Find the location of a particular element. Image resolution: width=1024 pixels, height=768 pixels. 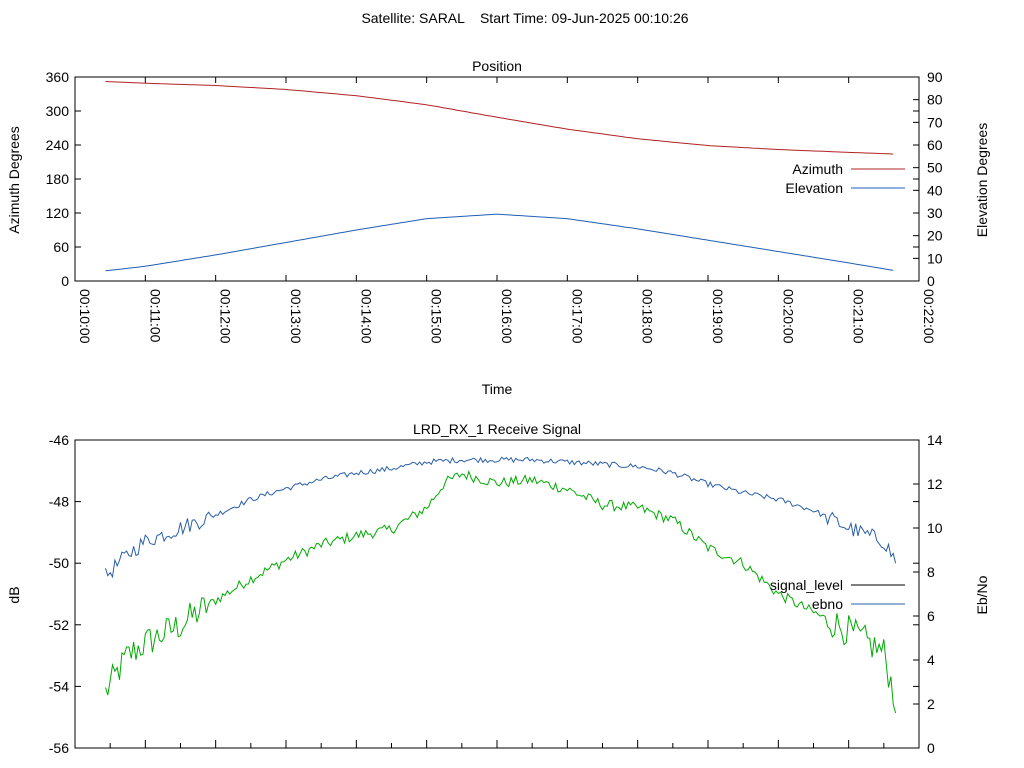

signal-legend-label: signal_level is located at coordinates (806, 585).